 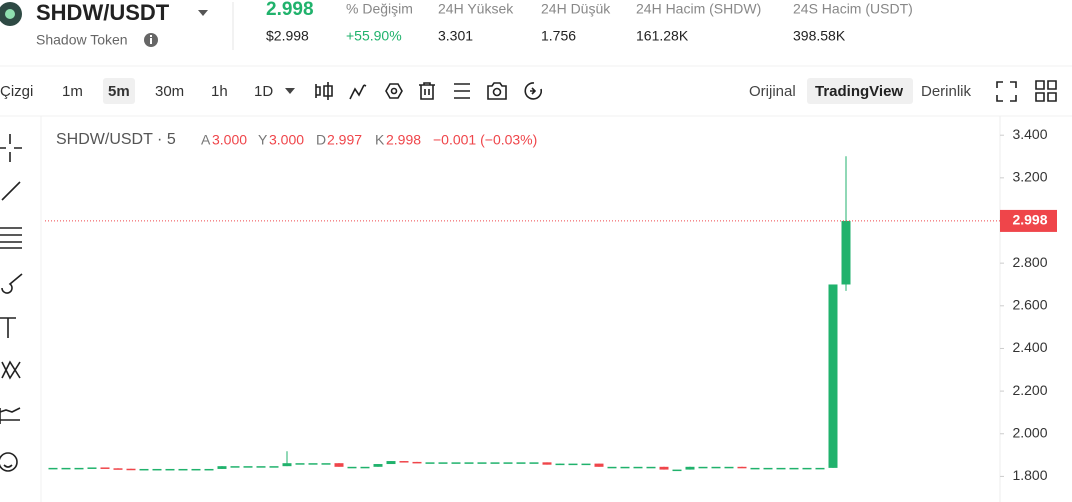 What do you see at coordinates (11, 148) in the screenshot?
I see `crosshair-tool` at bounding box center [11, 148].